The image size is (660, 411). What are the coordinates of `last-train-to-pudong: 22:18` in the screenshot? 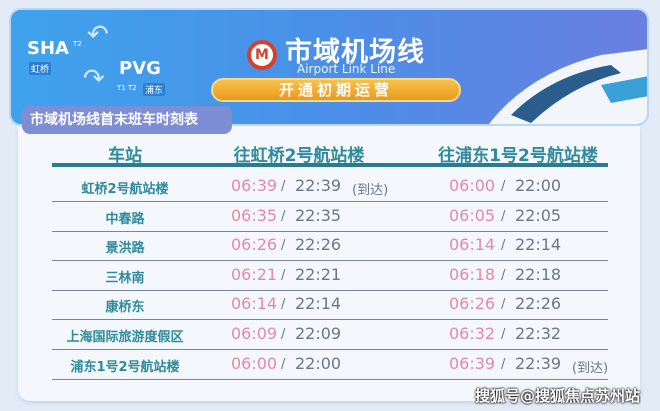 It's located at (538, 274).